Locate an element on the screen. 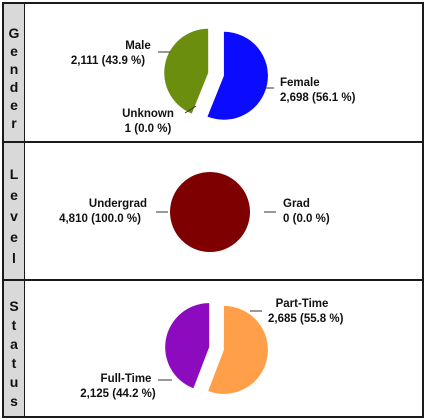  label-part-time-value: 2,685 (55.8 %) is located at coordinates (306, 319).